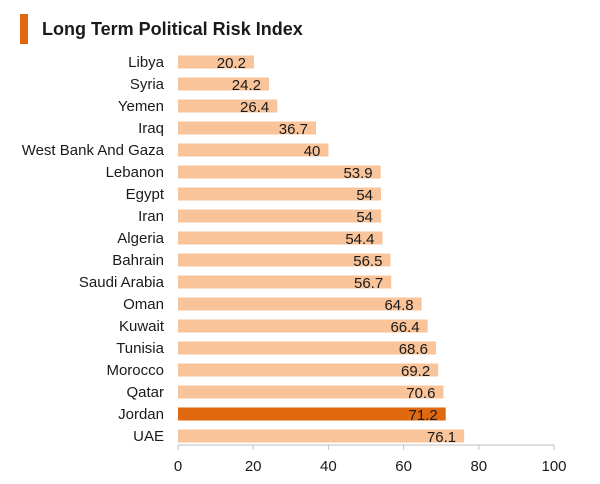 The width and height of the screenshot is (600, 484). What do you see at coordinates (145, 392) in the screenshot?
I see `category-label: Qatar` at bounding box center [145, 392].